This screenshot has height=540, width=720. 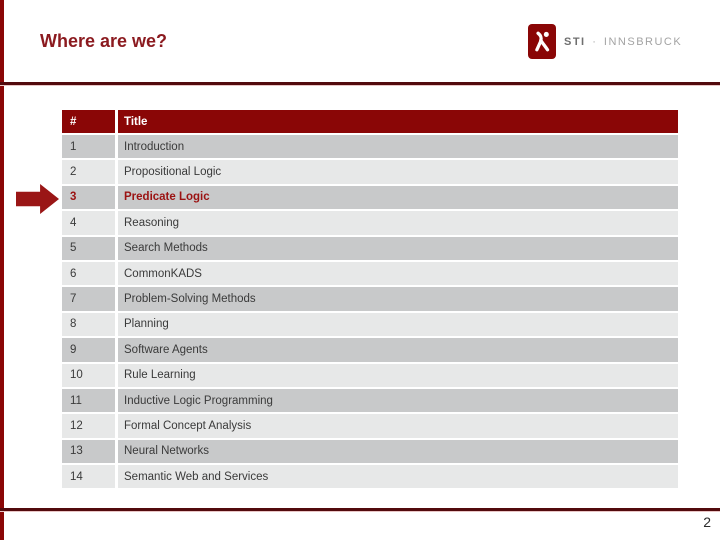 What do you see at coordinates (37, 199) in the screenshot?
I see `current-chapter-arrow-icon` at bounding box center [37, 199].